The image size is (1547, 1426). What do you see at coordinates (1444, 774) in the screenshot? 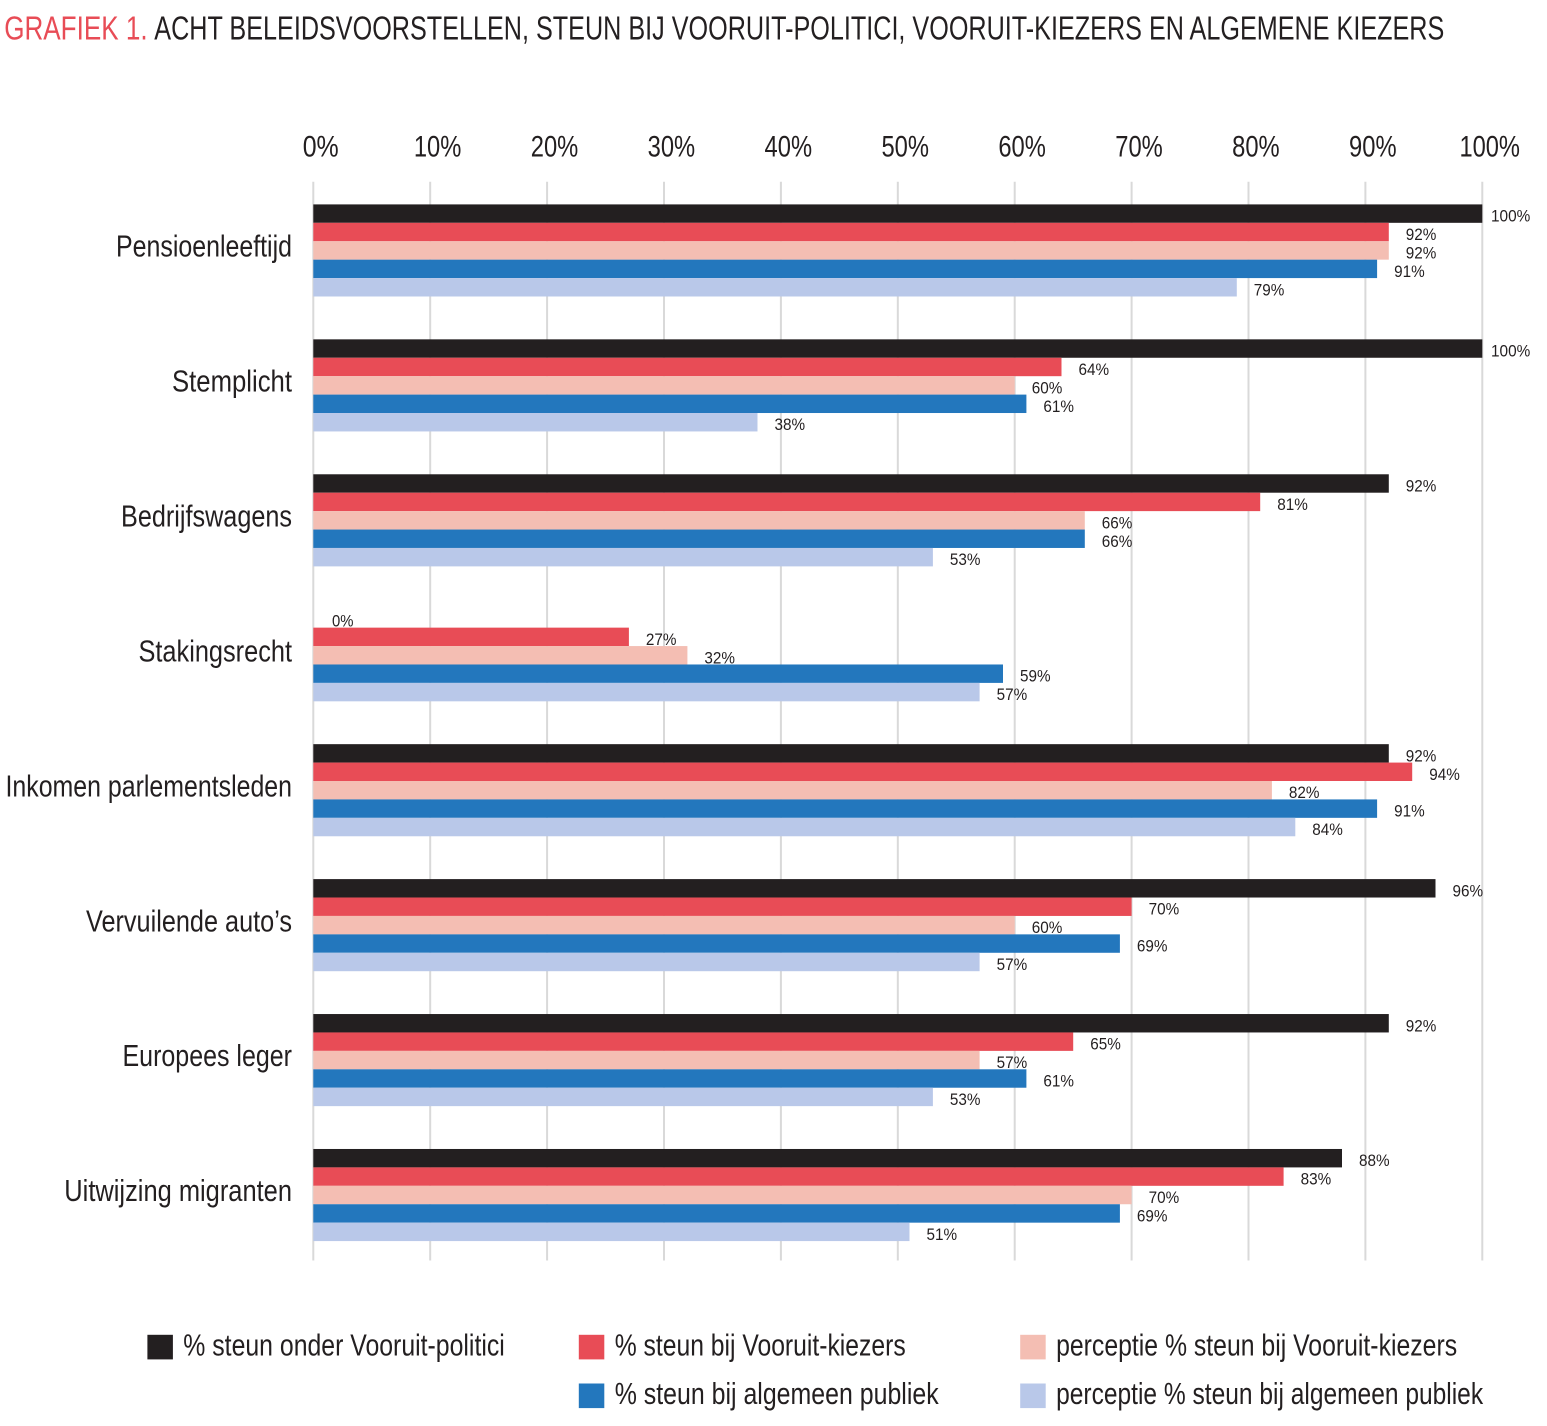
I see `svg-text: 94%` at bounding box center [1444, 774].